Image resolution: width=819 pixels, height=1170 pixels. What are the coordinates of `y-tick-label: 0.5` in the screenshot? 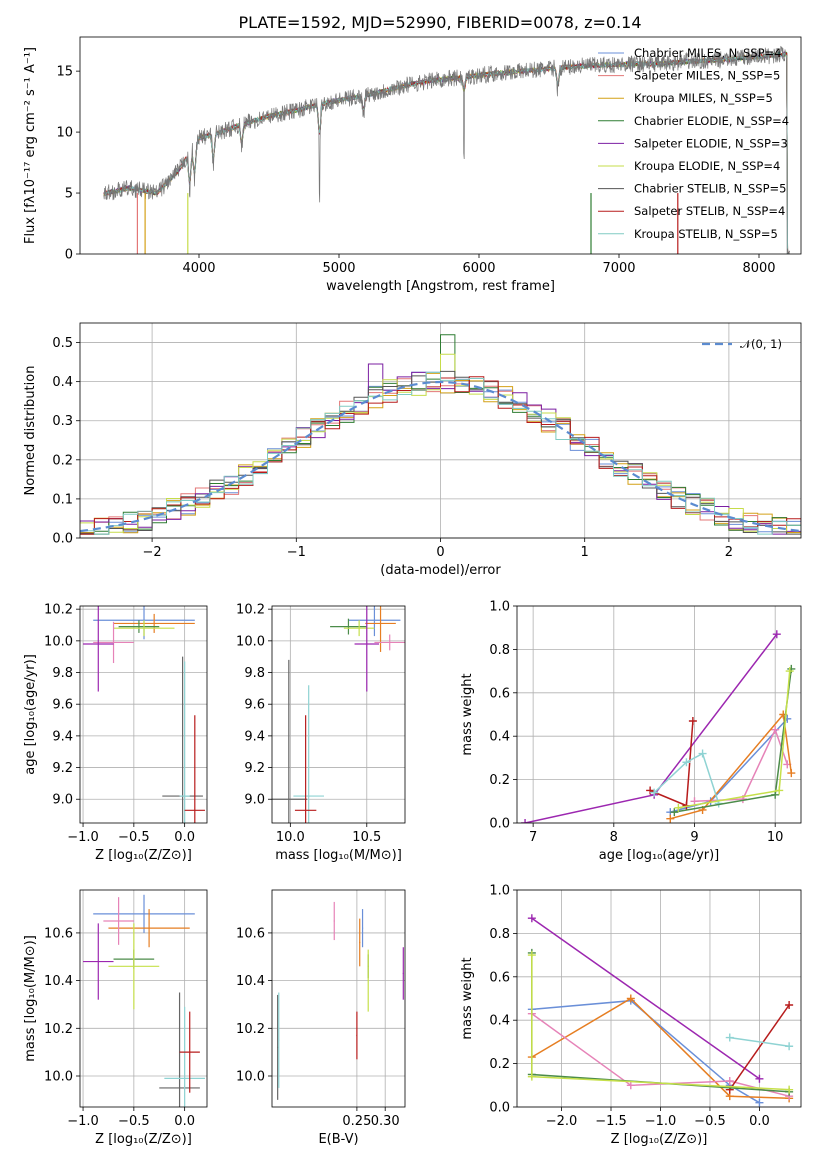 It's located at (62, 343).